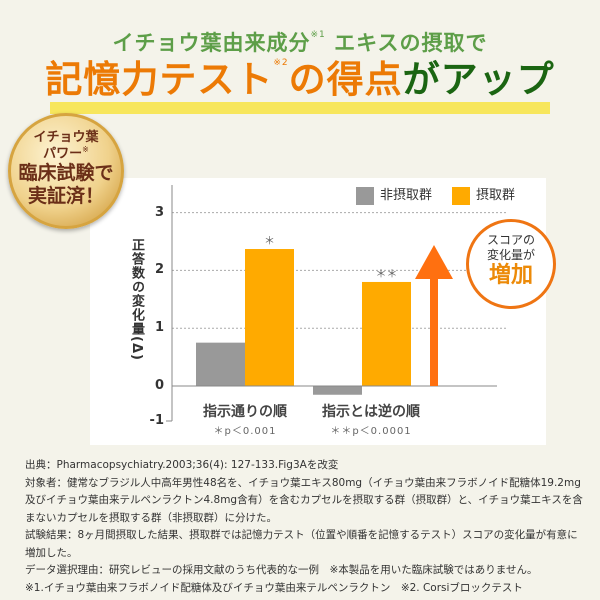 This screenshot has height=600, width=600. What do you see at coordinates (510, 275) in the screenshot?
I see `callout-line3: 増加` at bounding box center [510, 275].